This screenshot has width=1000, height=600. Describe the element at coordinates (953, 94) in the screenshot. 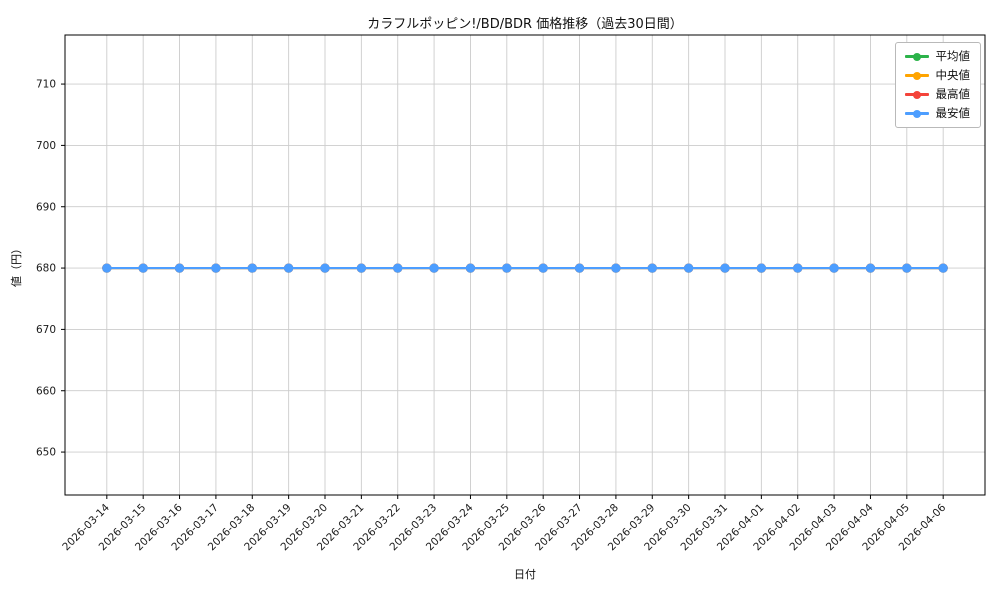

I see `legend-label: 最高値` at that location.